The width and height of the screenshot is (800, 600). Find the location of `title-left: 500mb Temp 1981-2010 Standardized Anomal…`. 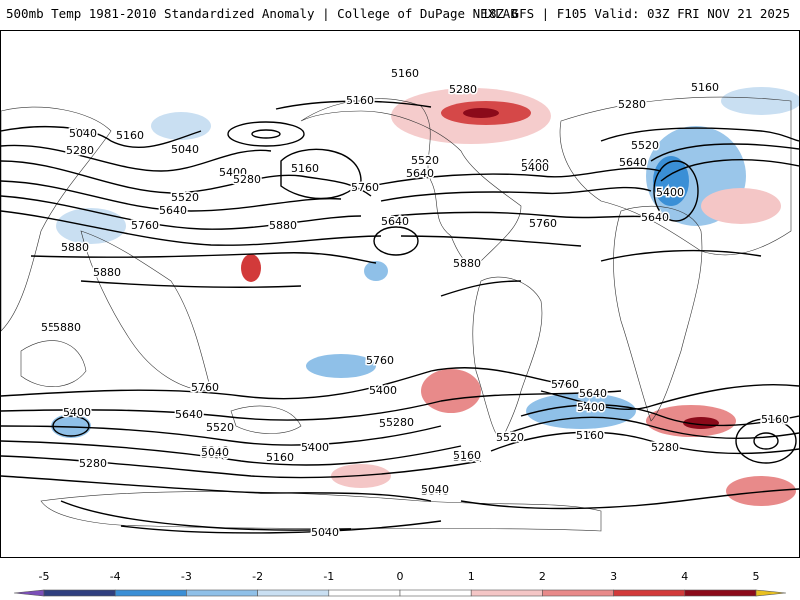

title-left: 500mb Temp 1981-2010 Standardized Anomal… is located at coordinates (262, 13).